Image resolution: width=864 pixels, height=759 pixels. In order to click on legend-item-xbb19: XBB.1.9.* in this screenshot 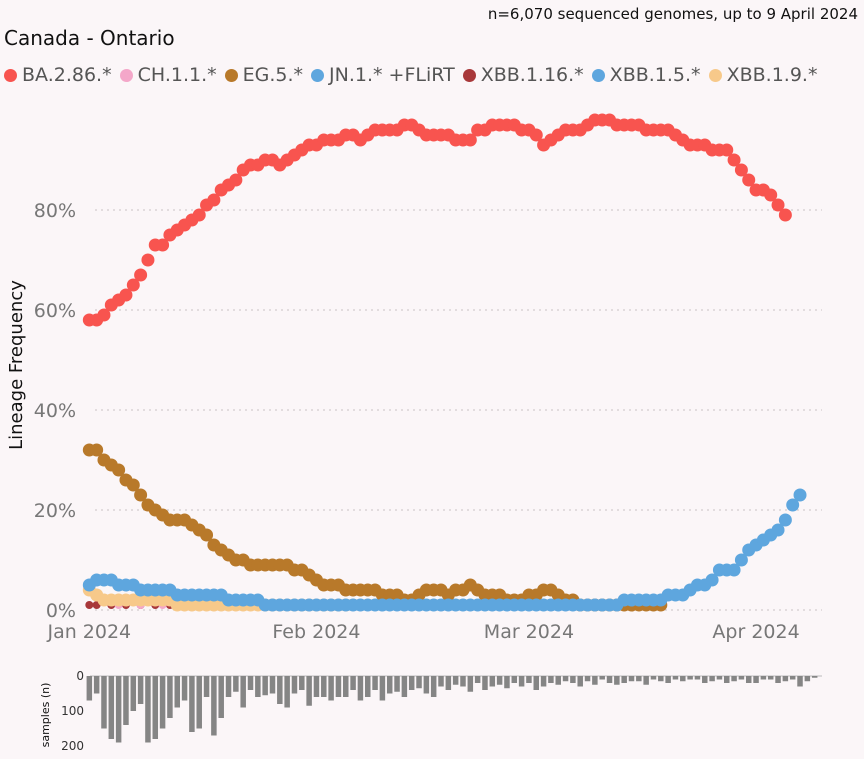, I will do `click(762, 75)`.